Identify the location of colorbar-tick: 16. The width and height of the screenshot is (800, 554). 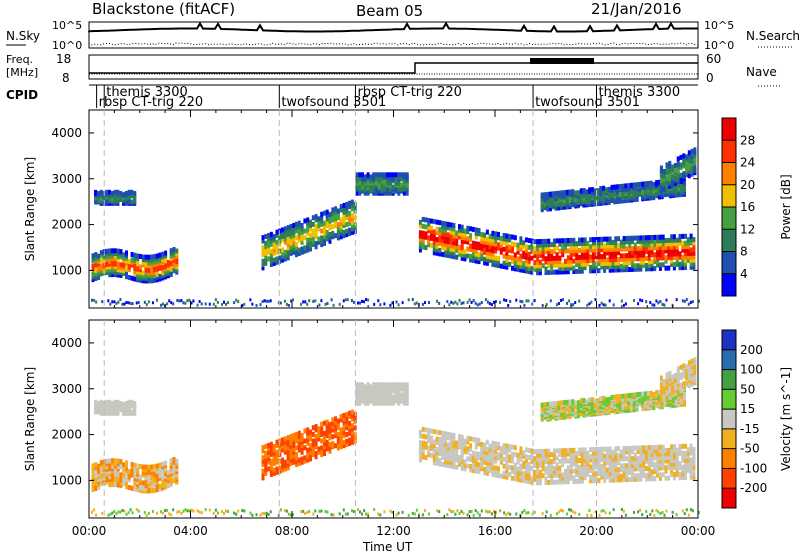
(747, 207).